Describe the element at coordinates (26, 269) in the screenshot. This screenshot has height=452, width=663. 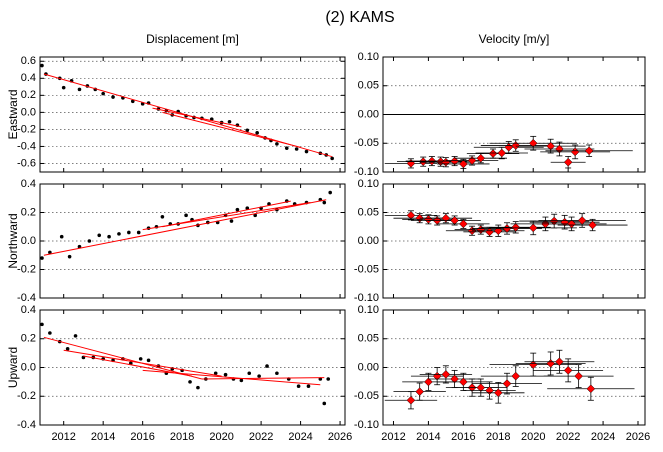
I see `y-tick-label: -0.2` at that location.